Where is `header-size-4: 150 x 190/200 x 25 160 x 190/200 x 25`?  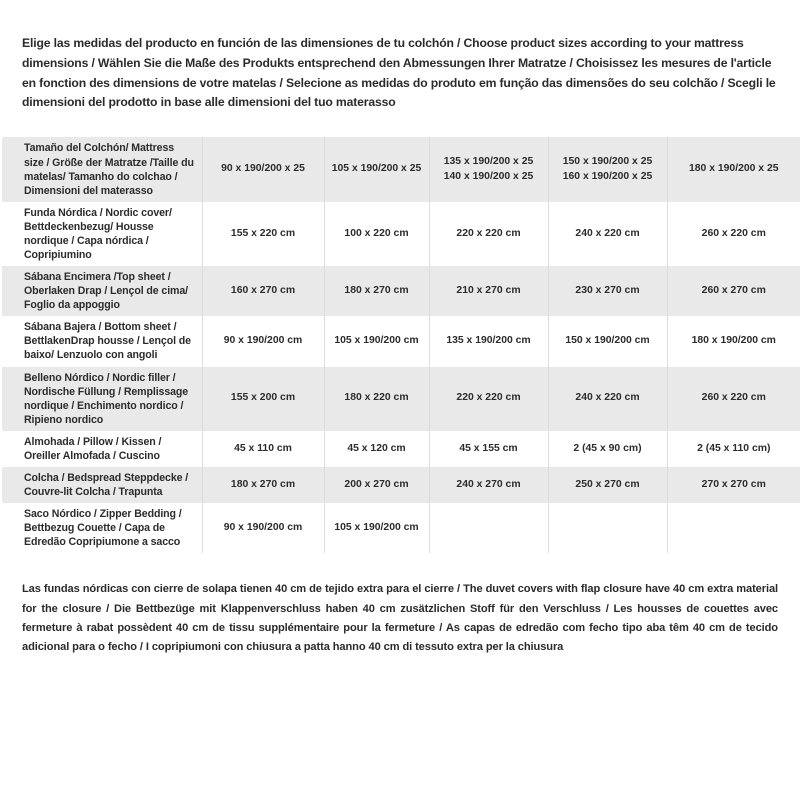 header-size-4: 150 x 190/200 x 25 160 x 190/200 x 25 is located at coordinates (607, 169).